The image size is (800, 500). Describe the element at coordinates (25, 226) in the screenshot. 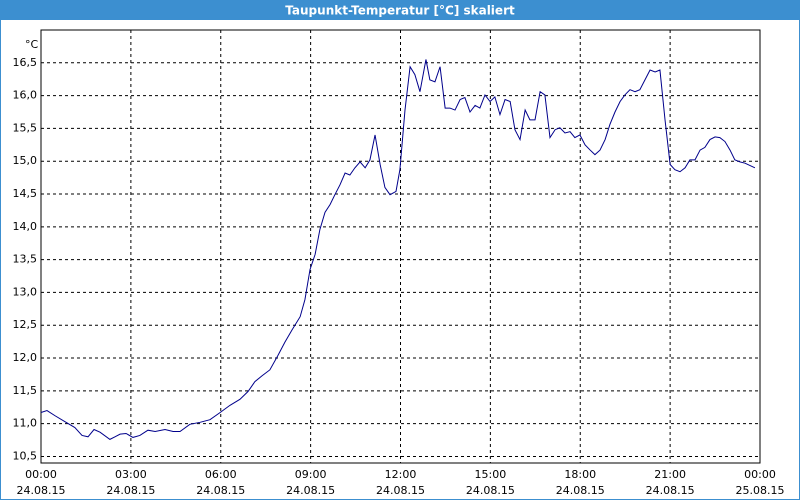

I see `y-tick-label: 14,0` at that location.